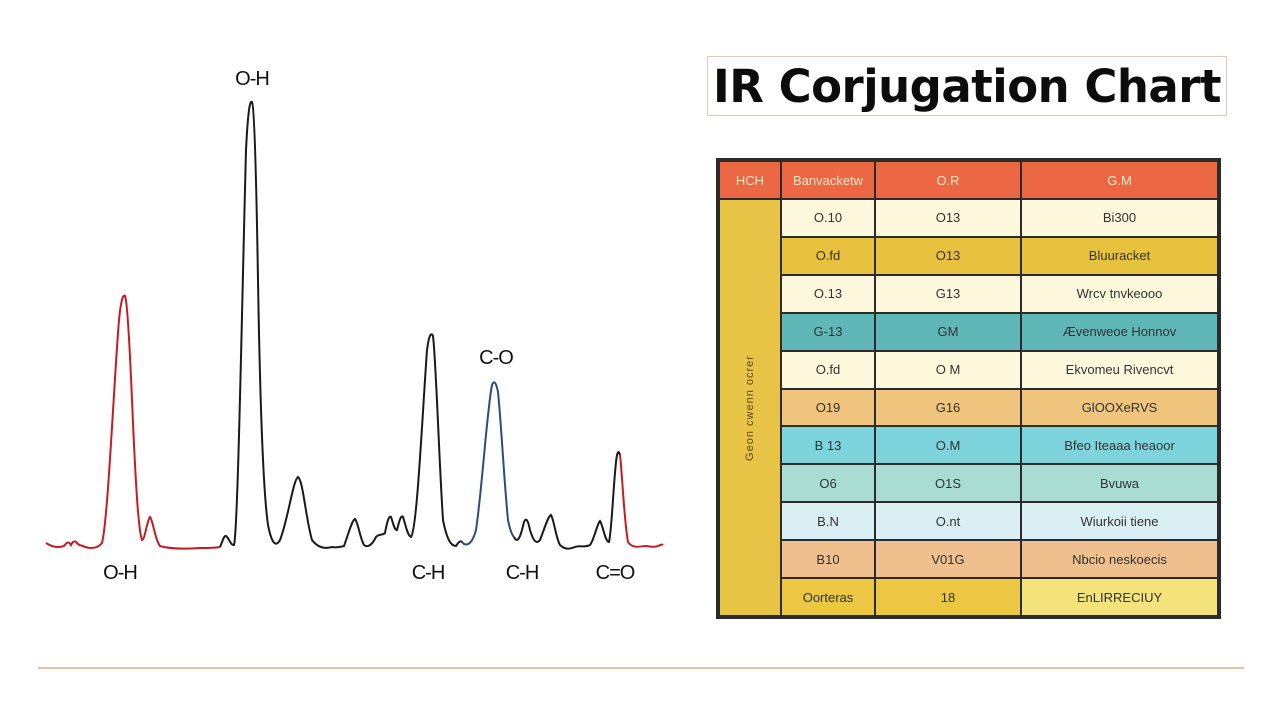  What do you see at coordinates (496, 358) in the screenshot?
I see `peak-label-co: C-O` at bounding box center [496, 358].